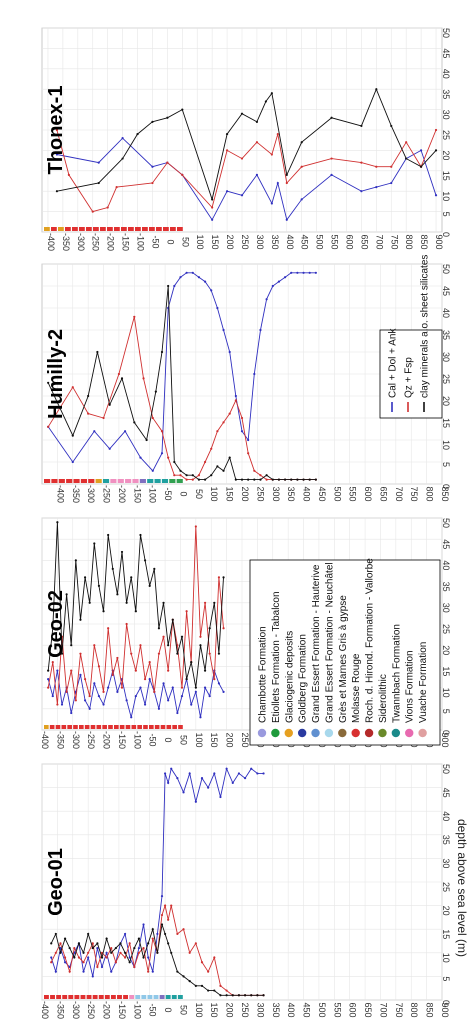 Image resolution: width=474 pixels, height=1036 pixels. I want to click on depth-tick-label: -100, so click(141, 242).